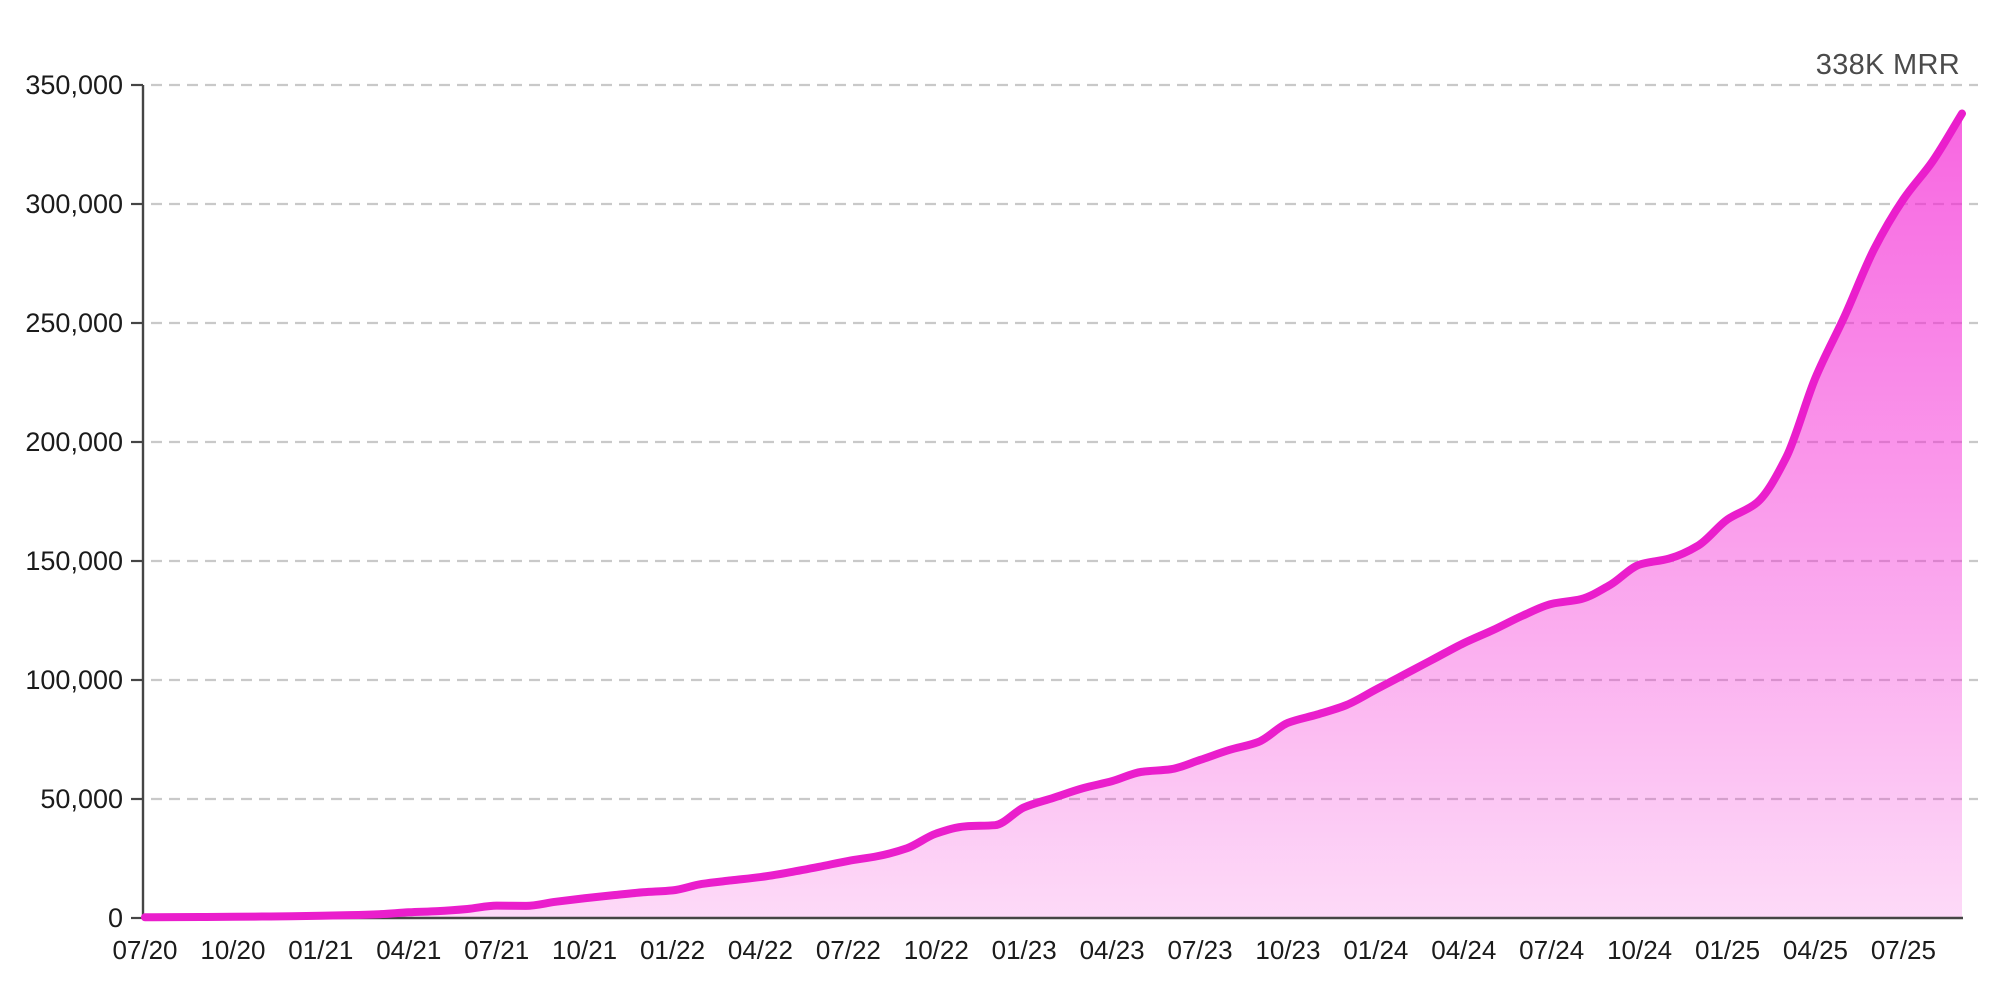 This screenshot has height=1001, width=2000. What do you see at coordinates (1639, 950) in the screenshot?
I see `x-tick-label: 10/24` at bounding box center [1639, 950].